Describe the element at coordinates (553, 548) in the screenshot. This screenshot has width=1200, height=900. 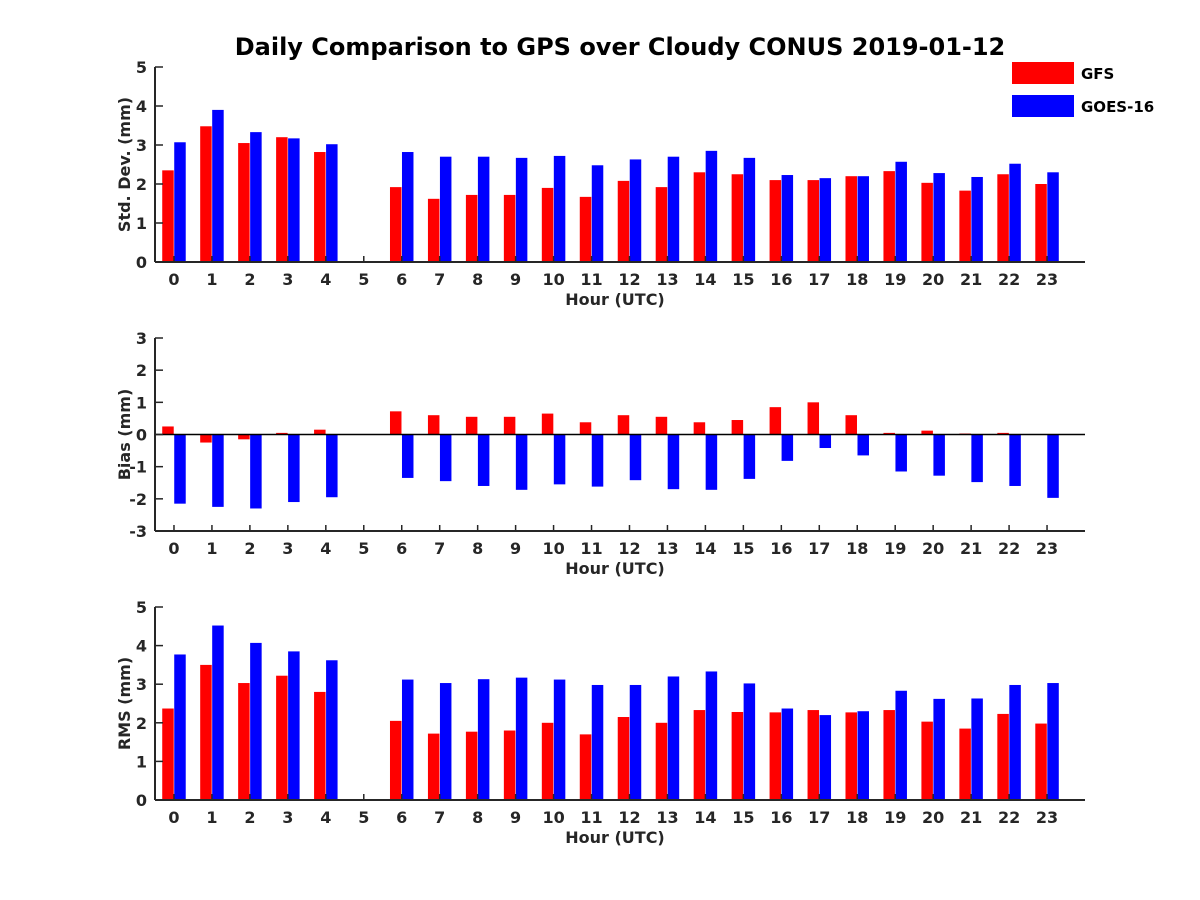
I see `bias-x-tick-label: 10` at that location.